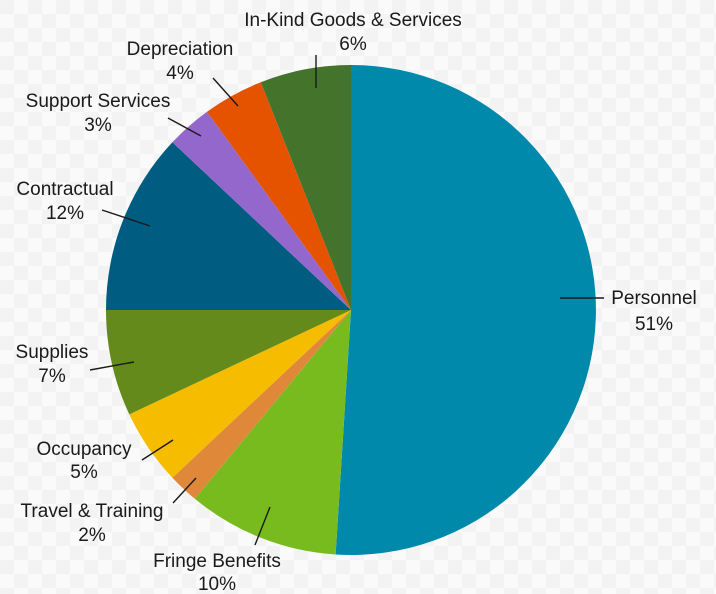  Describe the element at coordinates (126, 218) in the screenshot. I see `leader-contractual` at that location.